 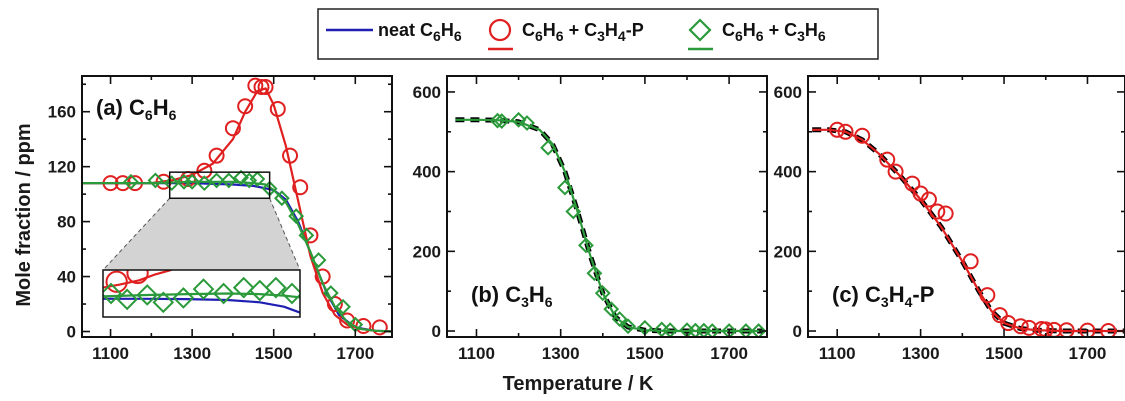 What do you see at coordinates (788, 251) in the screenshot?
I see `y-tick-label: 200` at bounding box center [788, 251].